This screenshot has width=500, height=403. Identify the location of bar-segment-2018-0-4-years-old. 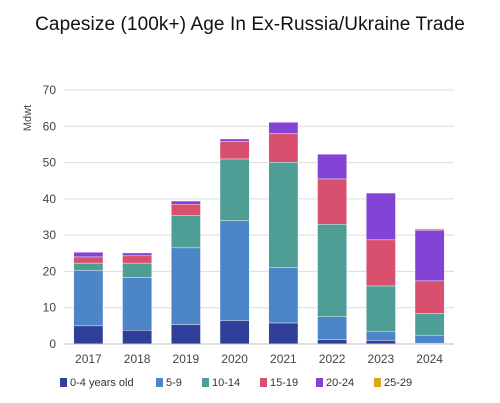
(137, 337).